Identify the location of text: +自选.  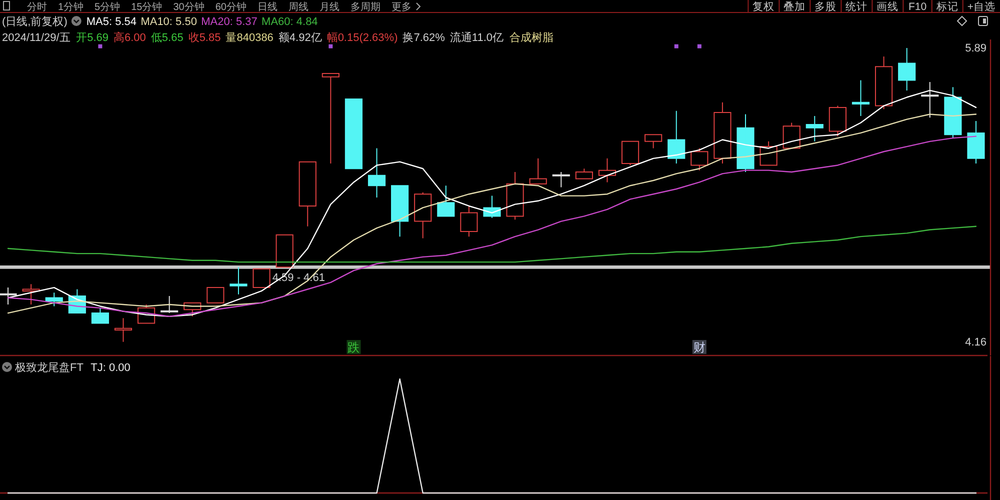
(981, 6).